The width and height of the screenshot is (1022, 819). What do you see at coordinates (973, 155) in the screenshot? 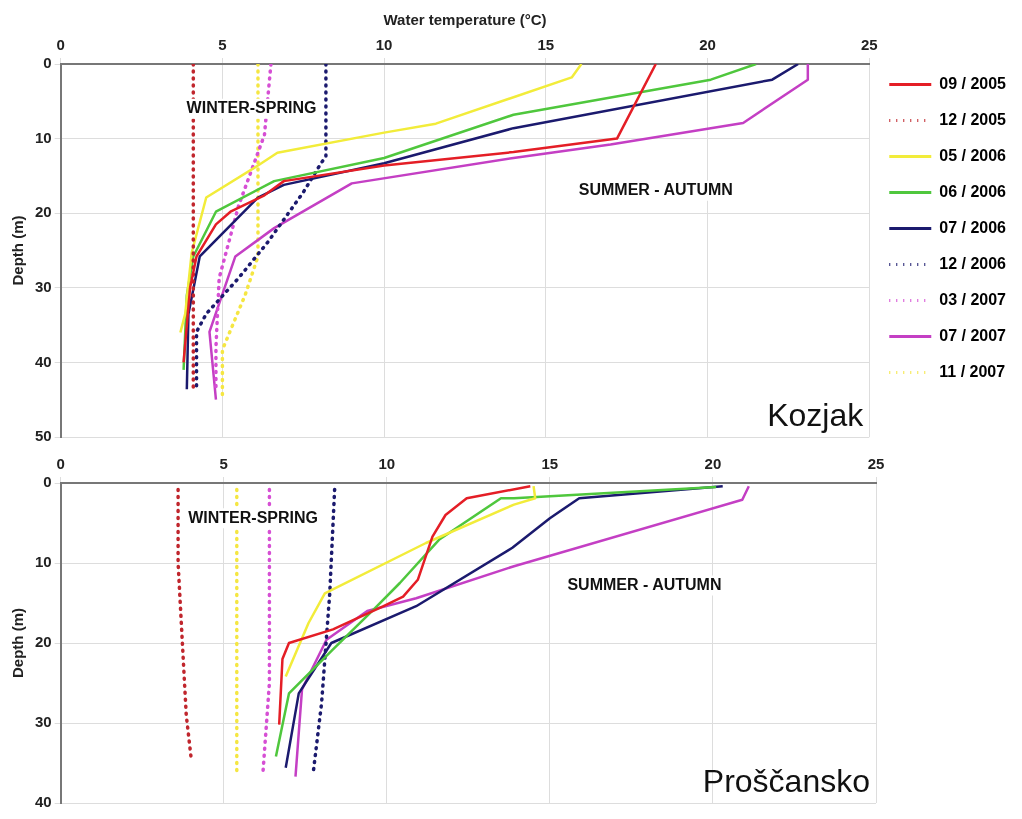
I see `legend-label: 05 / 2006` at bounding box center [973, 155].